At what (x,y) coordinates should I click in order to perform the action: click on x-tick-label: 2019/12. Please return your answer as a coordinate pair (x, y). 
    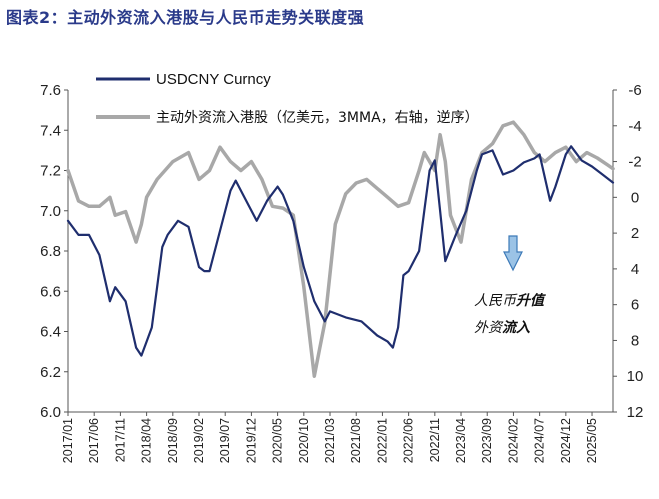
    Looking at the image, I should click on (251, 440).